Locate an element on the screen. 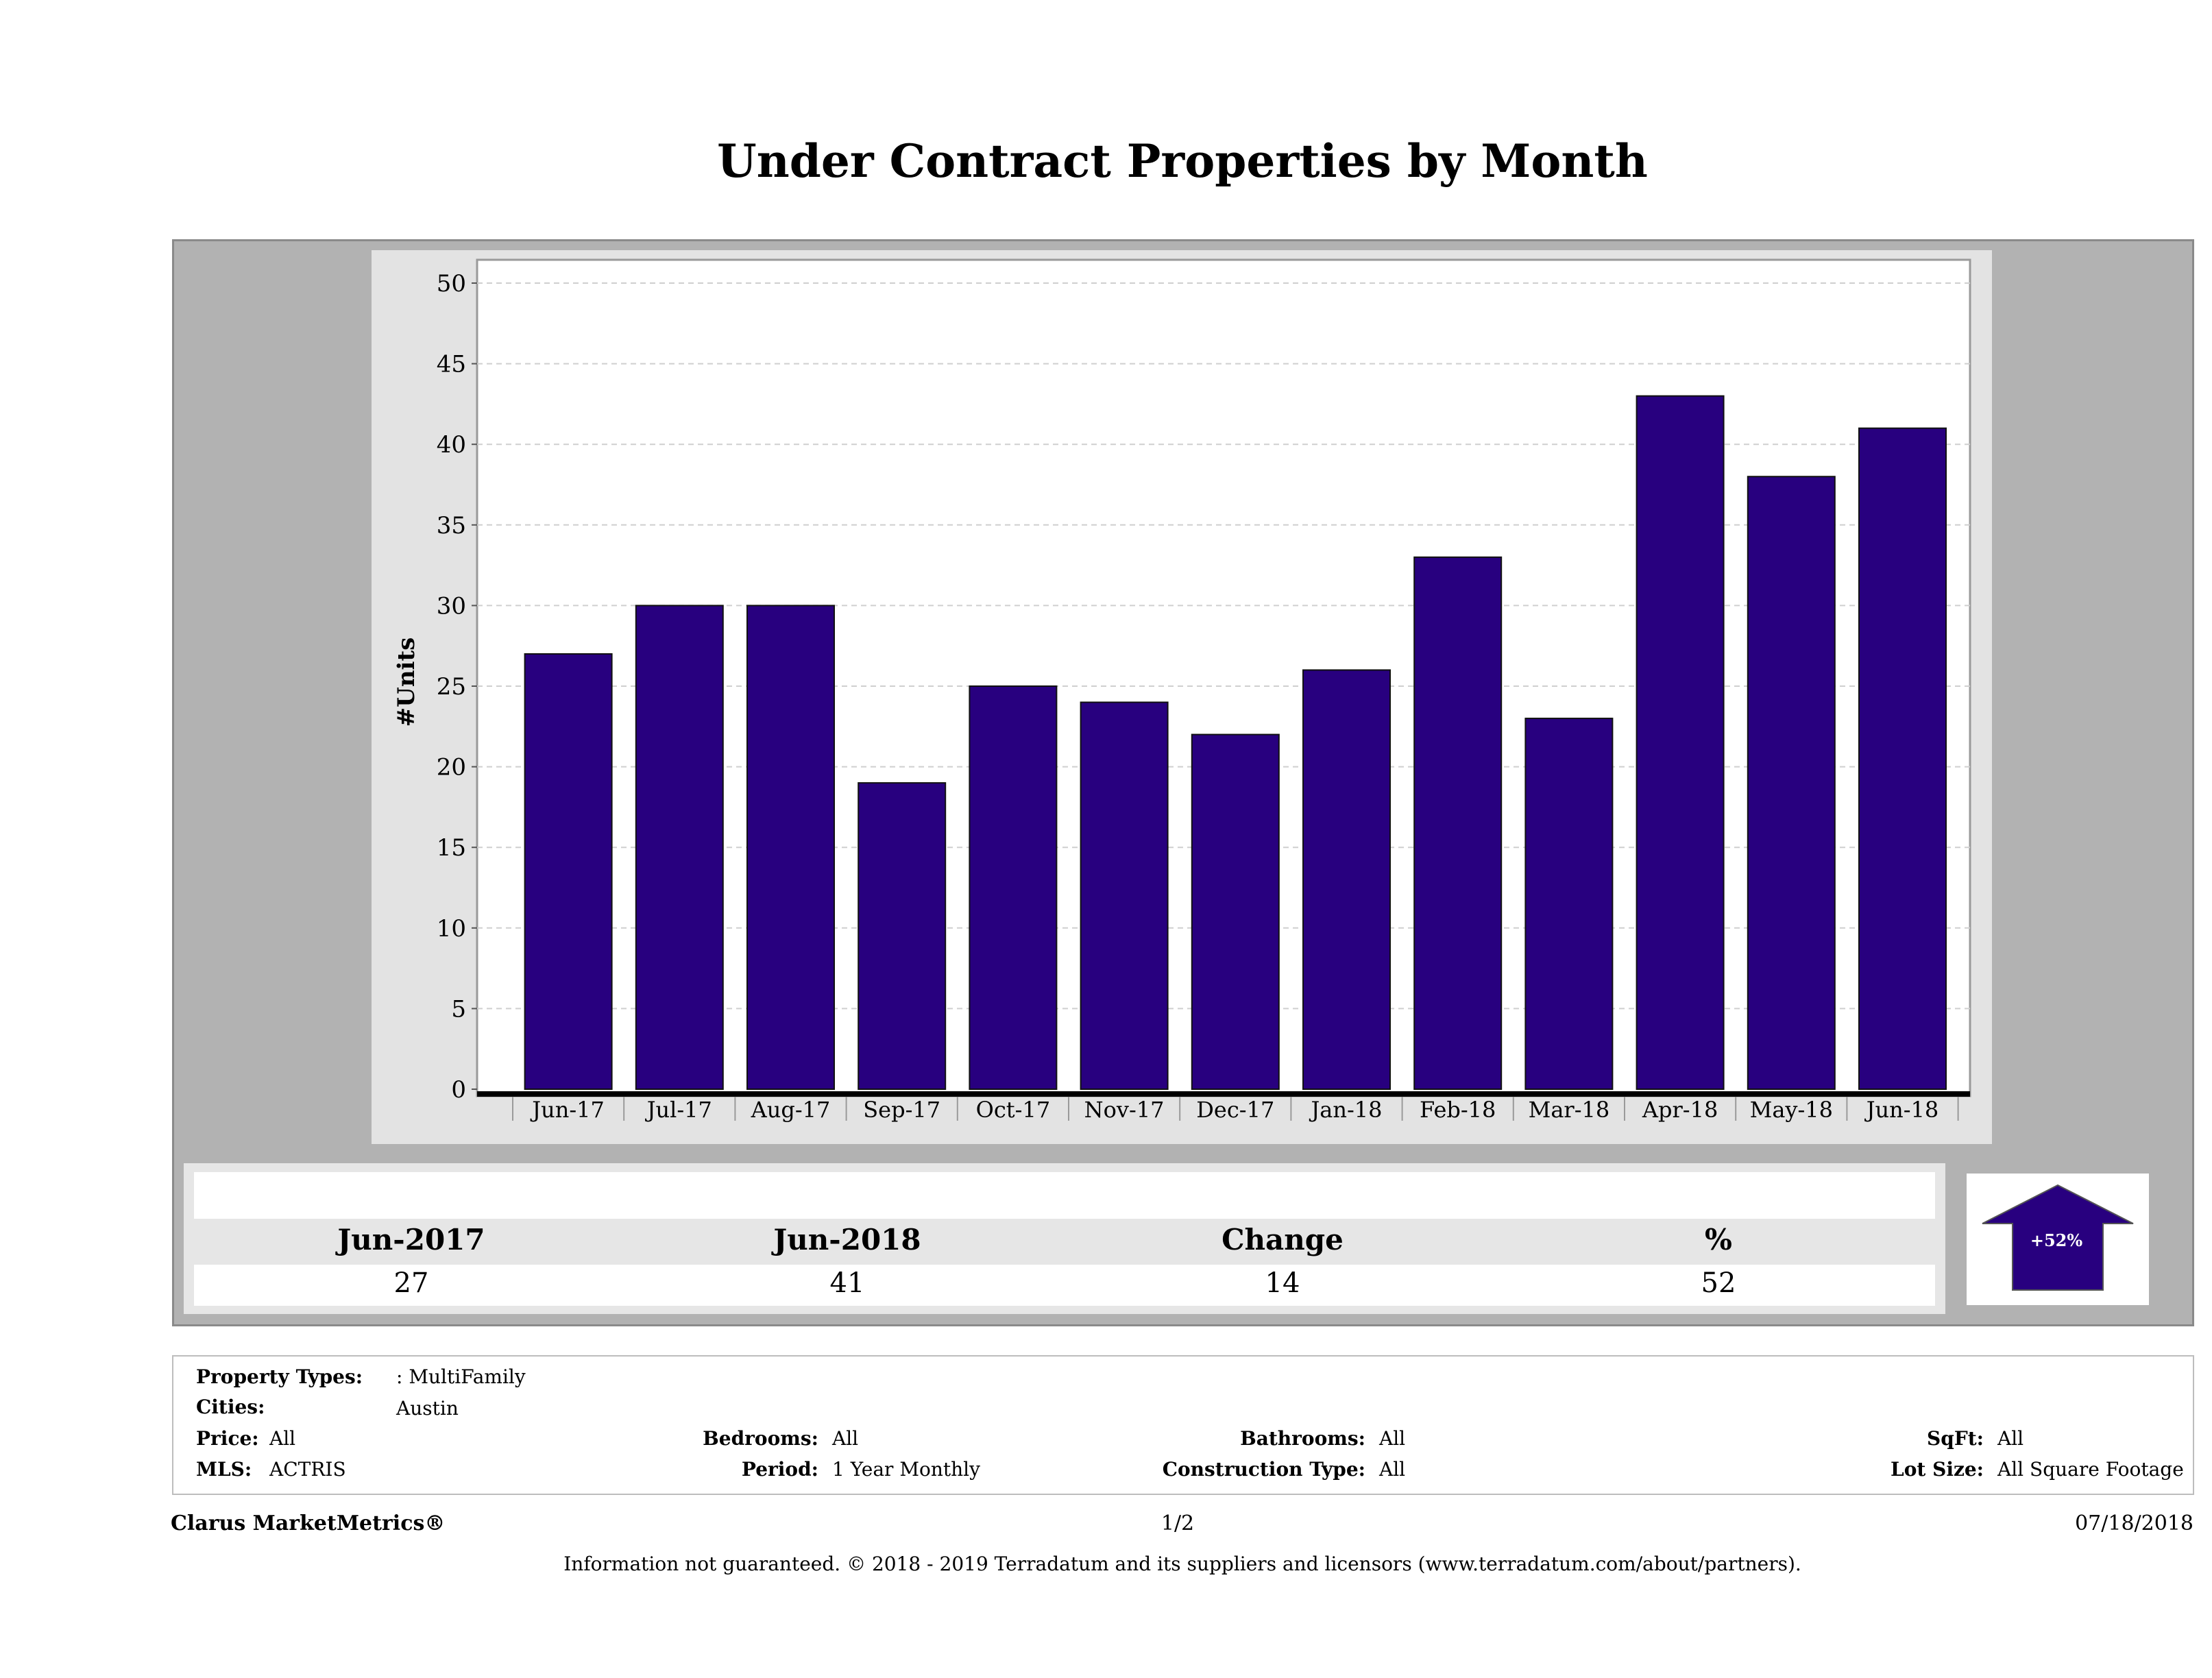 Image resolution: width=2212 pixels, height=1678 pixels. criteria-box is located at coordinates (1183, 1425).